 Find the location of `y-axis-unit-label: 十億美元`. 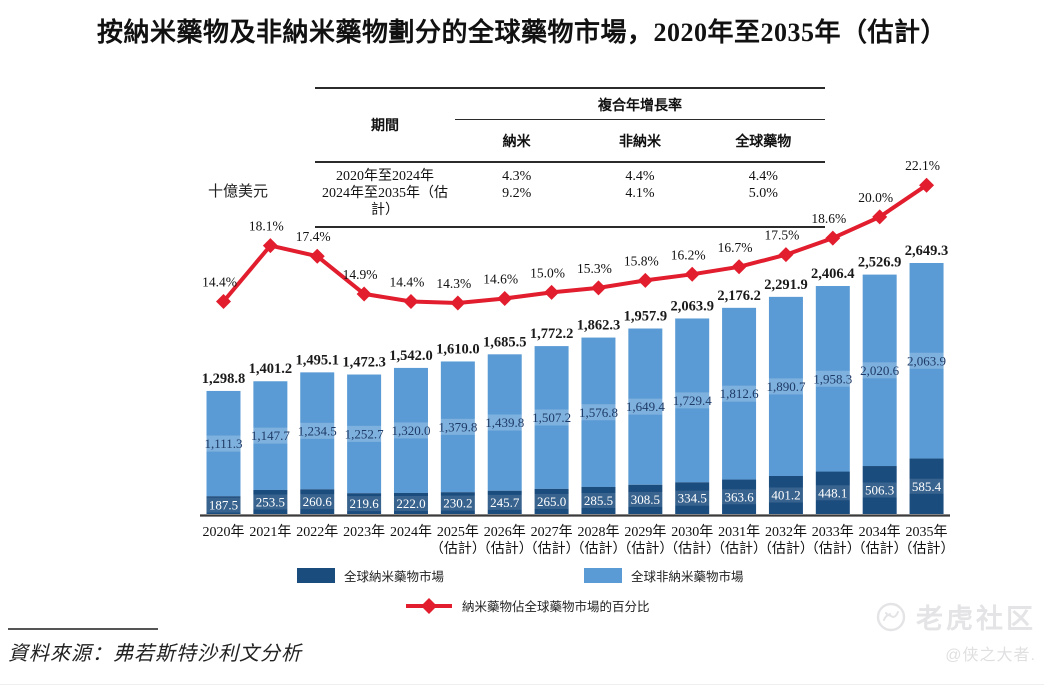

y-axis-unit-label: 十億美元 is located at coordinates (238, 192).